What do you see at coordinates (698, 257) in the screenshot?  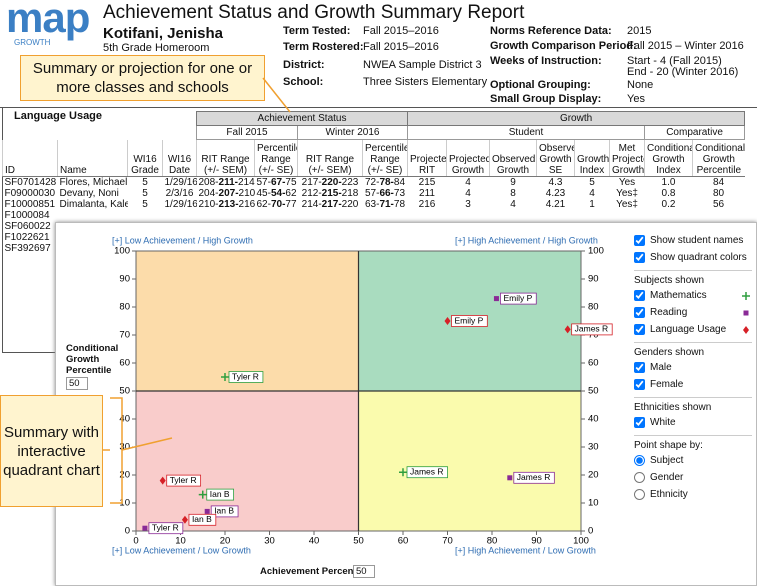 I see `control-label: Show quadrant colors` at bounding box center [698, 257].